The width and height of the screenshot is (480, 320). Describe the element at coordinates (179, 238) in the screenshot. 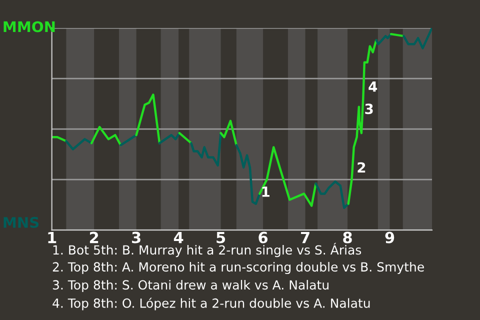

I see `x-tick-label: 4` at that location.